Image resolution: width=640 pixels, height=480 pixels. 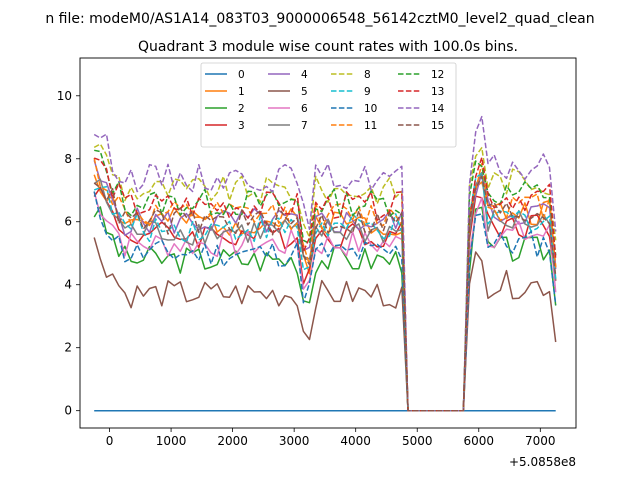 I want to click on legend-label-2: 2, so click(x=241, y=109).